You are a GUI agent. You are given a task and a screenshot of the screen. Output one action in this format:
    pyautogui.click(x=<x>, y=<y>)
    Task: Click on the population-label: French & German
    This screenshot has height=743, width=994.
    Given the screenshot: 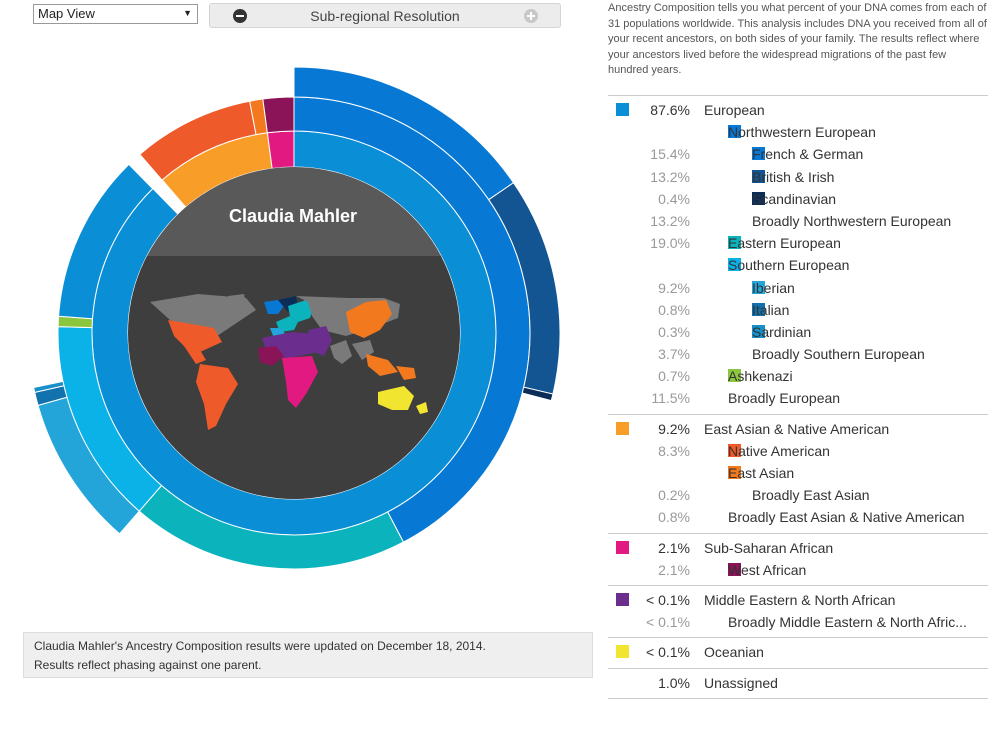 What is the action you would take?
    pyautogui.click(x=808, y=154)
    